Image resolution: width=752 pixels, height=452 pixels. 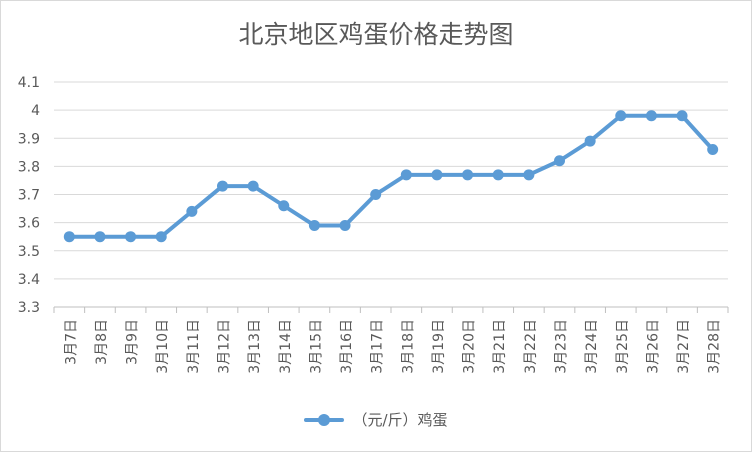 I want to click on y-tick-labels: 3.3 3.4 3.5 3.6 3.7 3.8 3.9 4 4.1, so click(x=29, y=195).